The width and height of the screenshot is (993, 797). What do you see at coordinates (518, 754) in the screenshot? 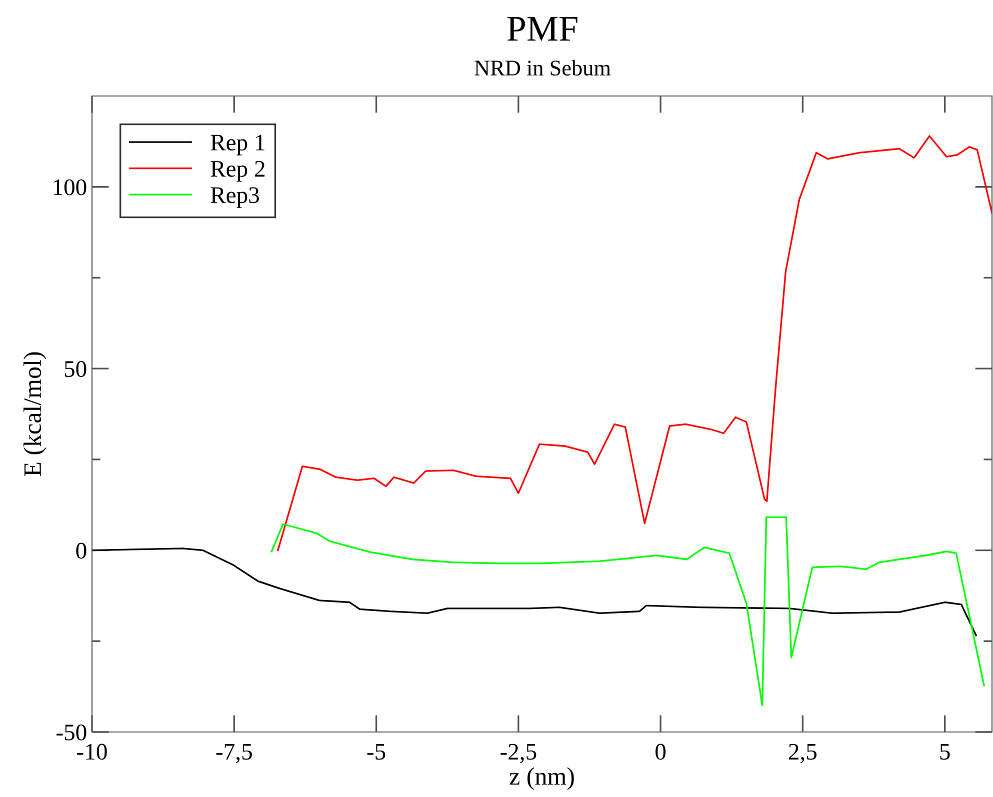
I see `x-tick-label: -2,5` at bounding box center [518, 754].